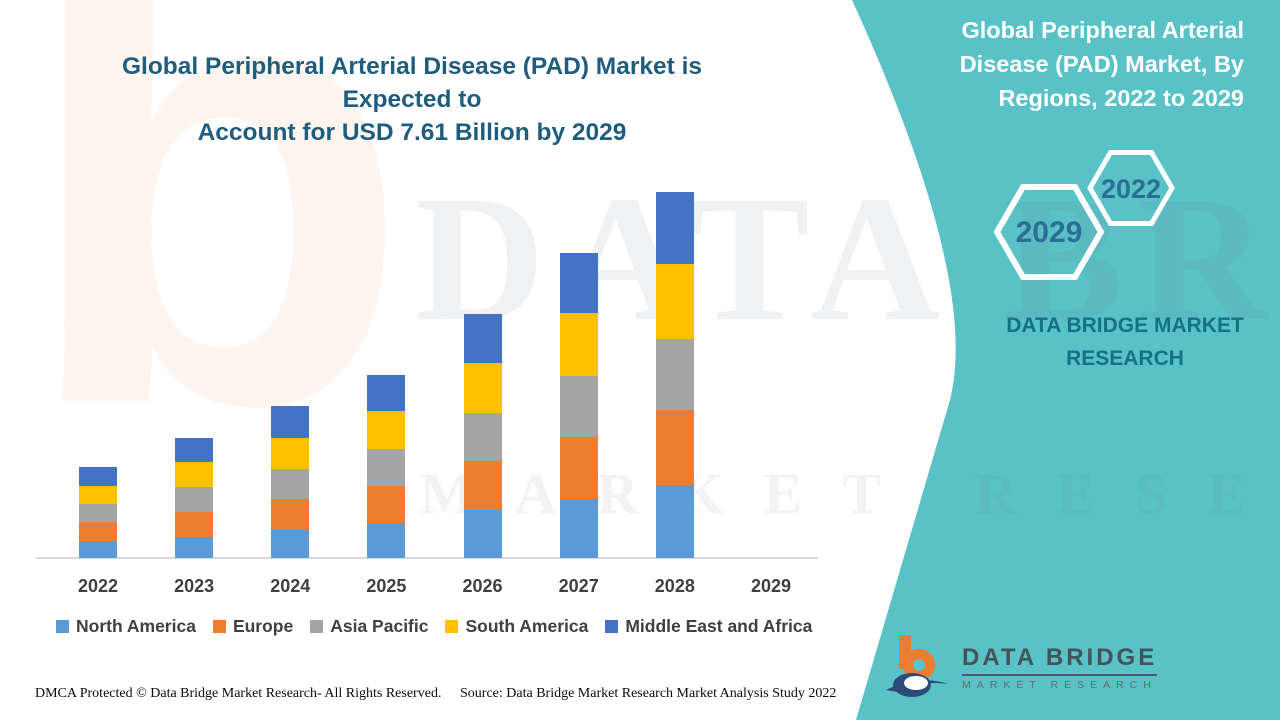 Image resolution: width=1280 pixels, height=720 pixels. Describe the element at coordinates (379, 626) in the screenshot. I see `legend-label: Asia Pacific` at that location.